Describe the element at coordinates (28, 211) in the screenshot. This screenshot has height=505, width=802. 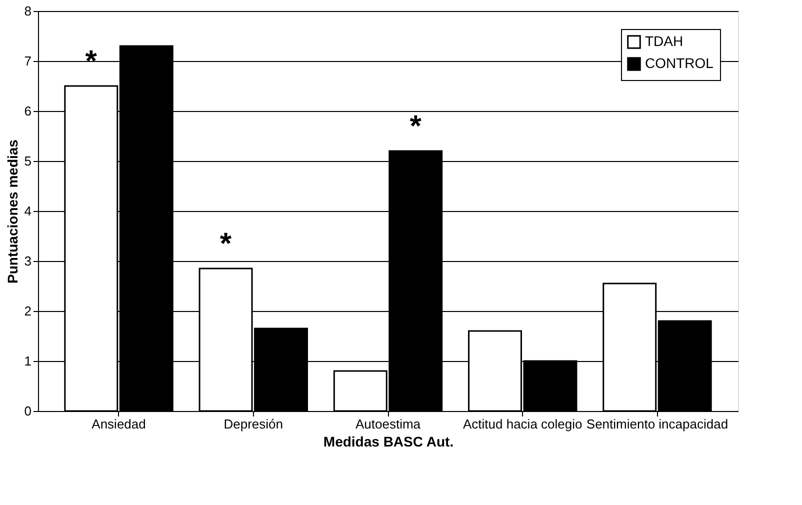
I see `y-tick-label: 4` at that location.